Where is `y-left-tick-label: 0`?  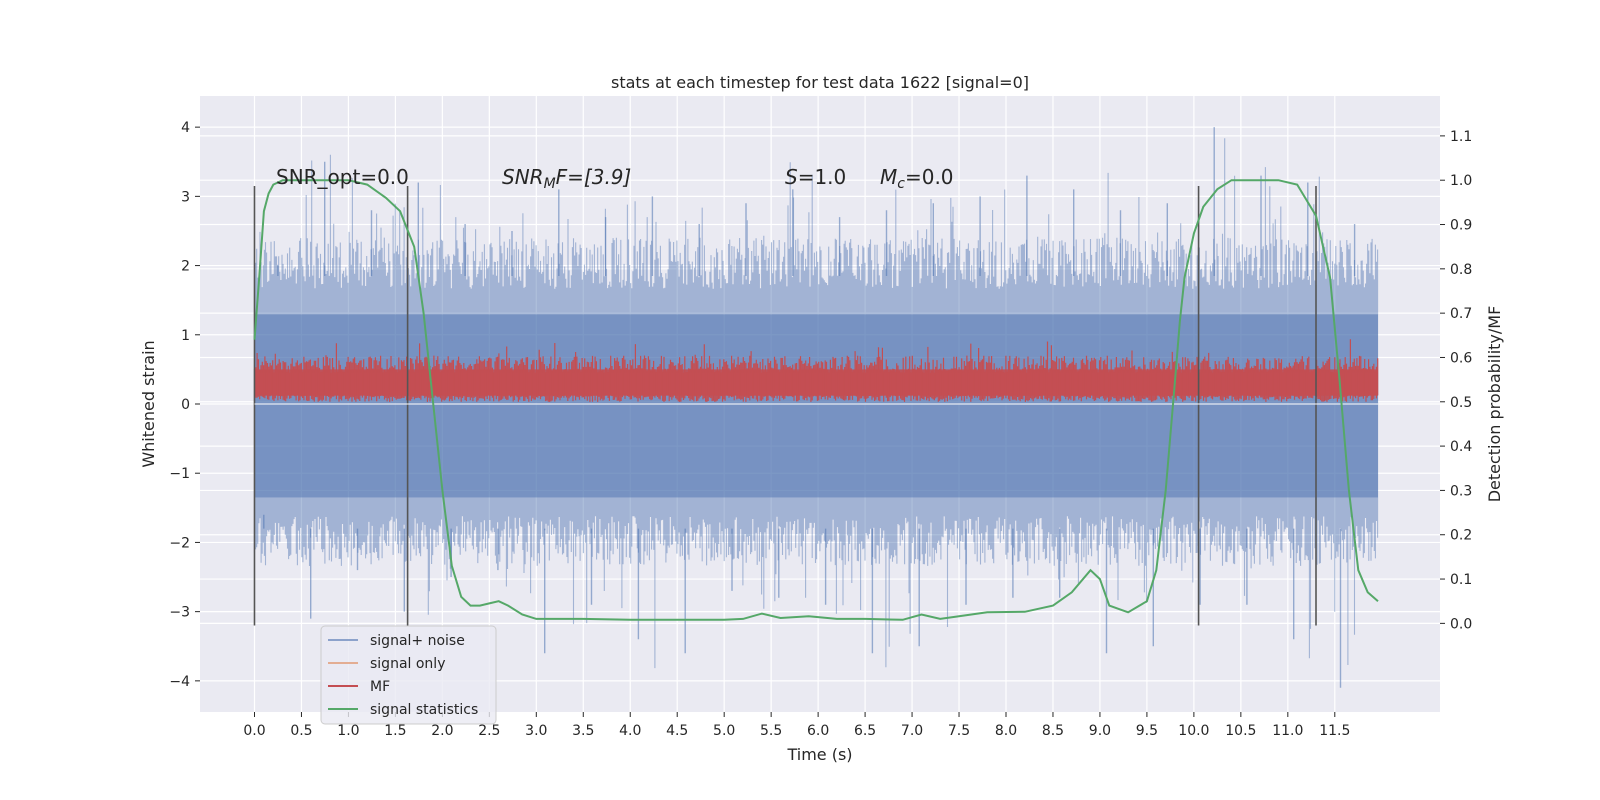 y-left-tick-label: 0 is located at coordinates (185, 405).